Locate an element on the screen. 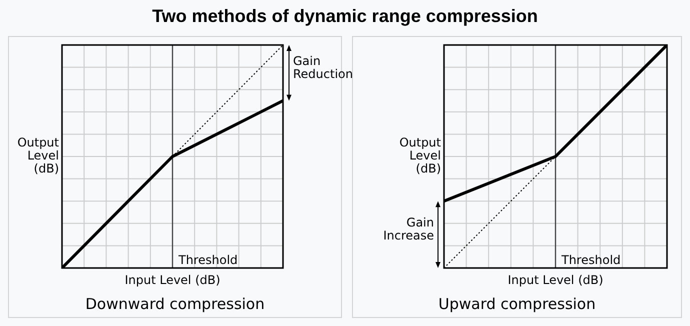 This screenshot has height=326, width=690. text: Gain Reduction is located at coordinates (323, 67).